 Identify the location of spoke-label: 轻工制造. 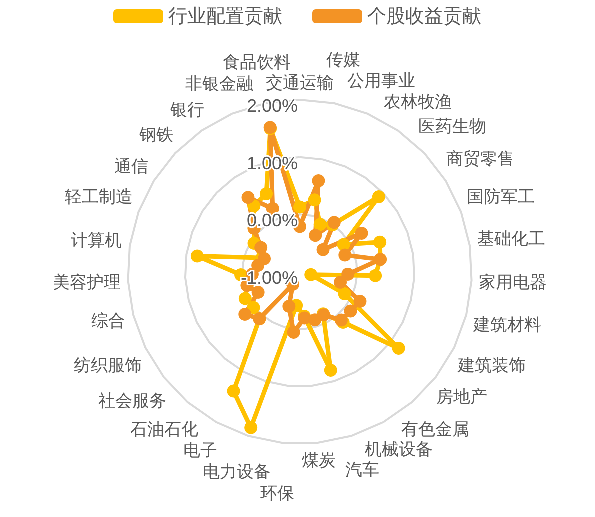
(99, 198).